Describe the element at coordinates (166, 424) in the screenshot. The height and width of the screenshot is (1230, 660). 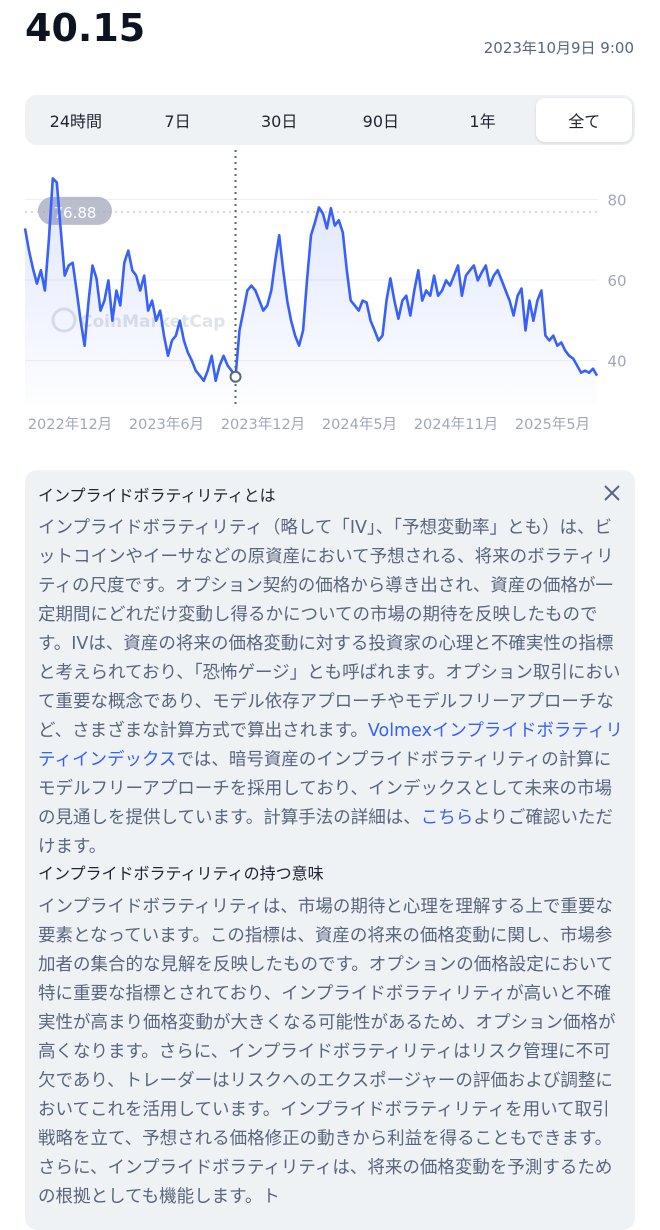
I see `x-tick-label: 2023年6月` at that location.